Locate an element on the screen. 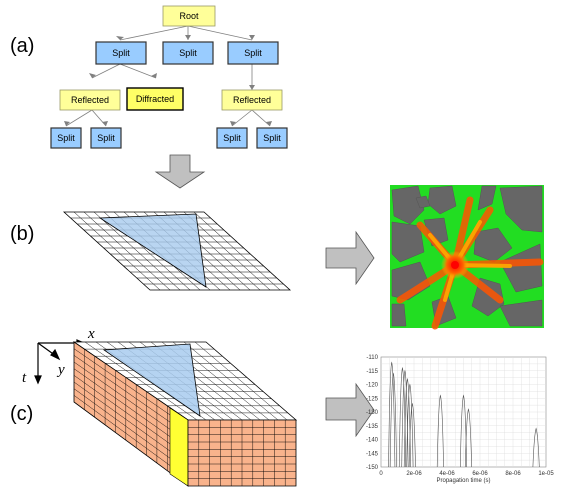  tree-node-diffracted-label: Diffracted is located at coordinates (155, 99).